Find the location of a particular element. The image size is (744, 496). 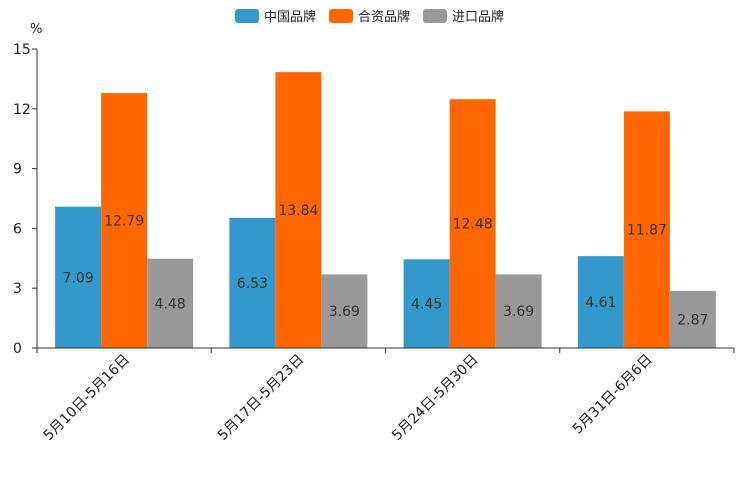

data-label: 4.45 is located at coordinates (426, 305).